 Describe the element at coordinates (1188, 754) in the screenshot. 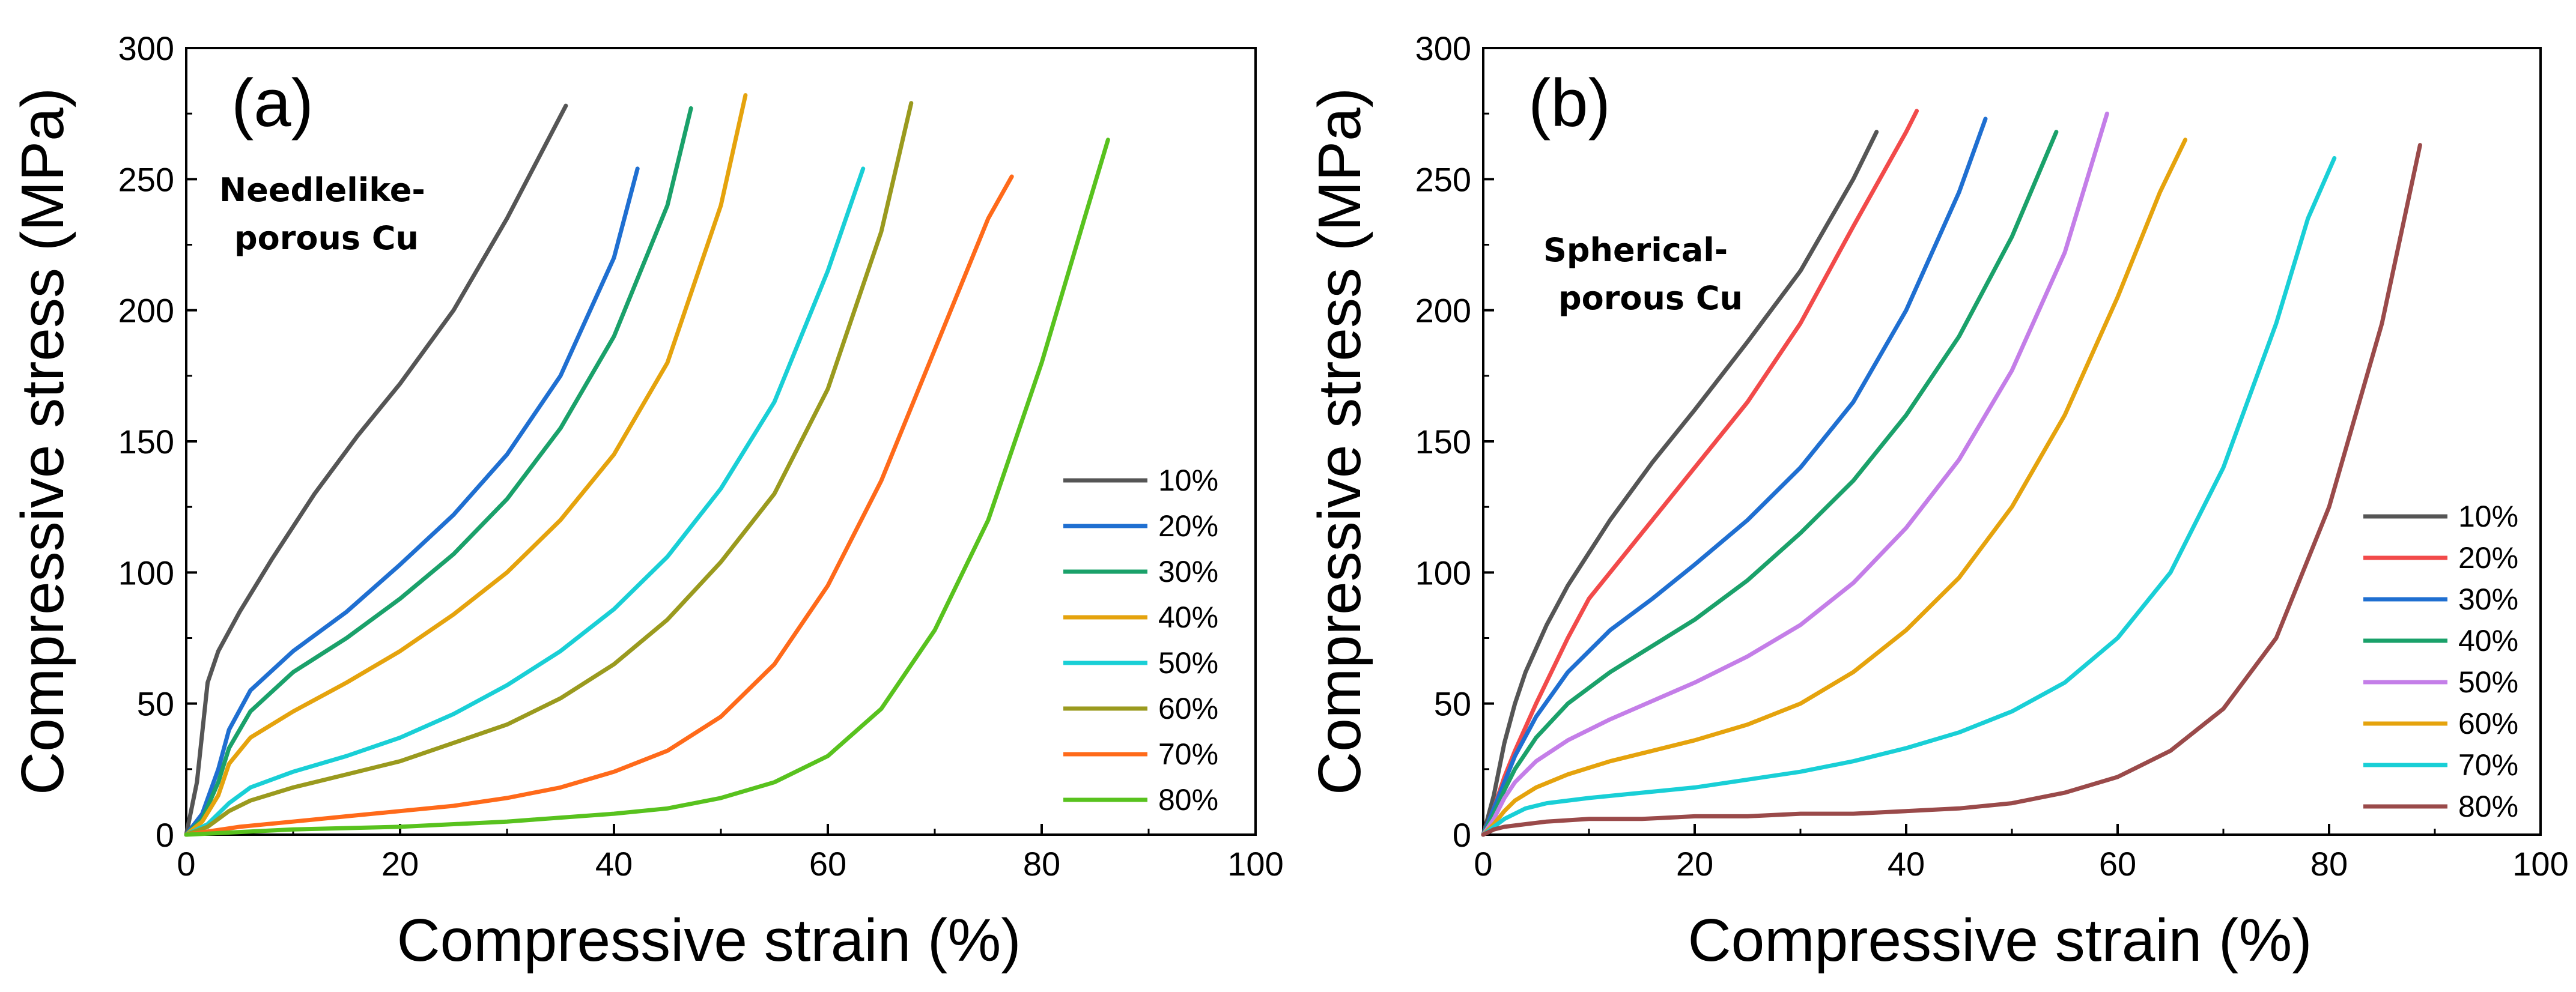

I see `legend-label-a-70pct: 70%` at that location.